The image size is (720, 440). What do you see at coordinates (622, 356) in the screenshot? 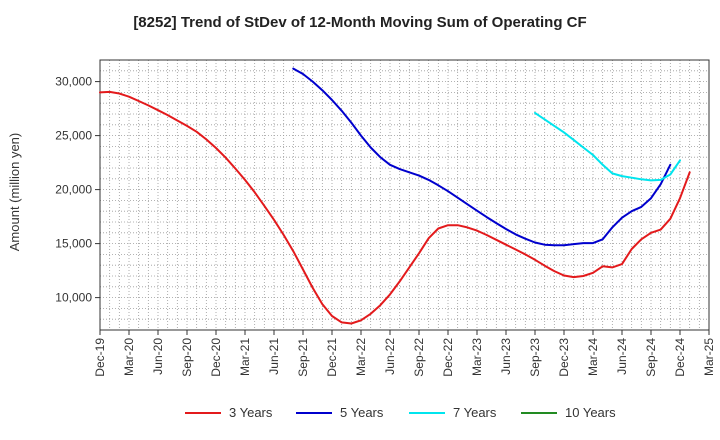
I see `x-tick-label: Jun-24` at bounding box center [622, 356].